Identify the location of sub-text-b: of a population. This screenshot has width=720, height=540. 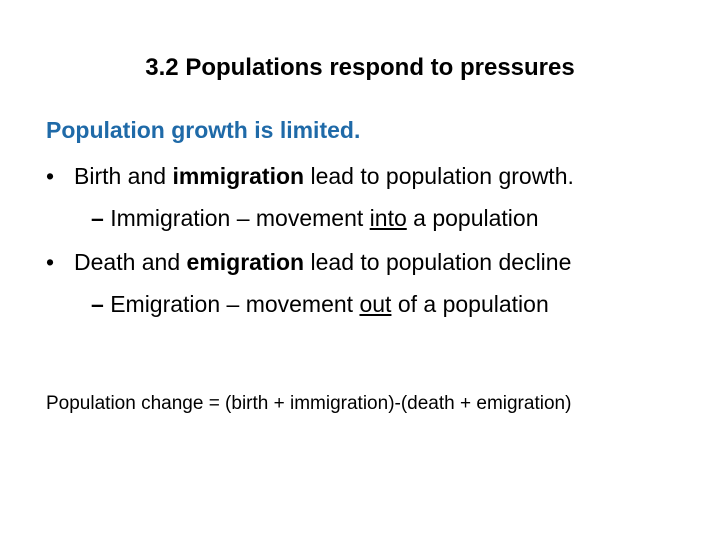
(470, 304).